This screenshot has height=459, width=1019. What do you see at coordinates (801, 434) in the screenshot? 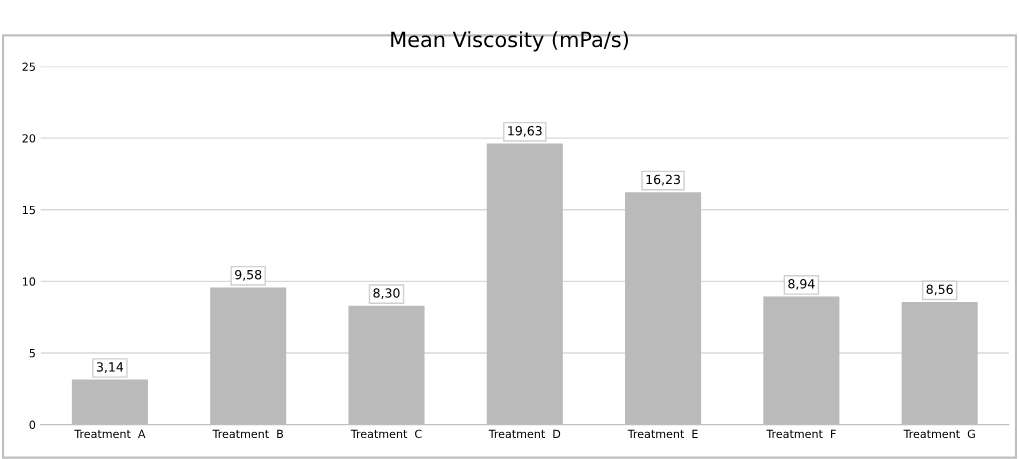
I see `x-tick-label: Treatment F` at bounding box center [801, 434].